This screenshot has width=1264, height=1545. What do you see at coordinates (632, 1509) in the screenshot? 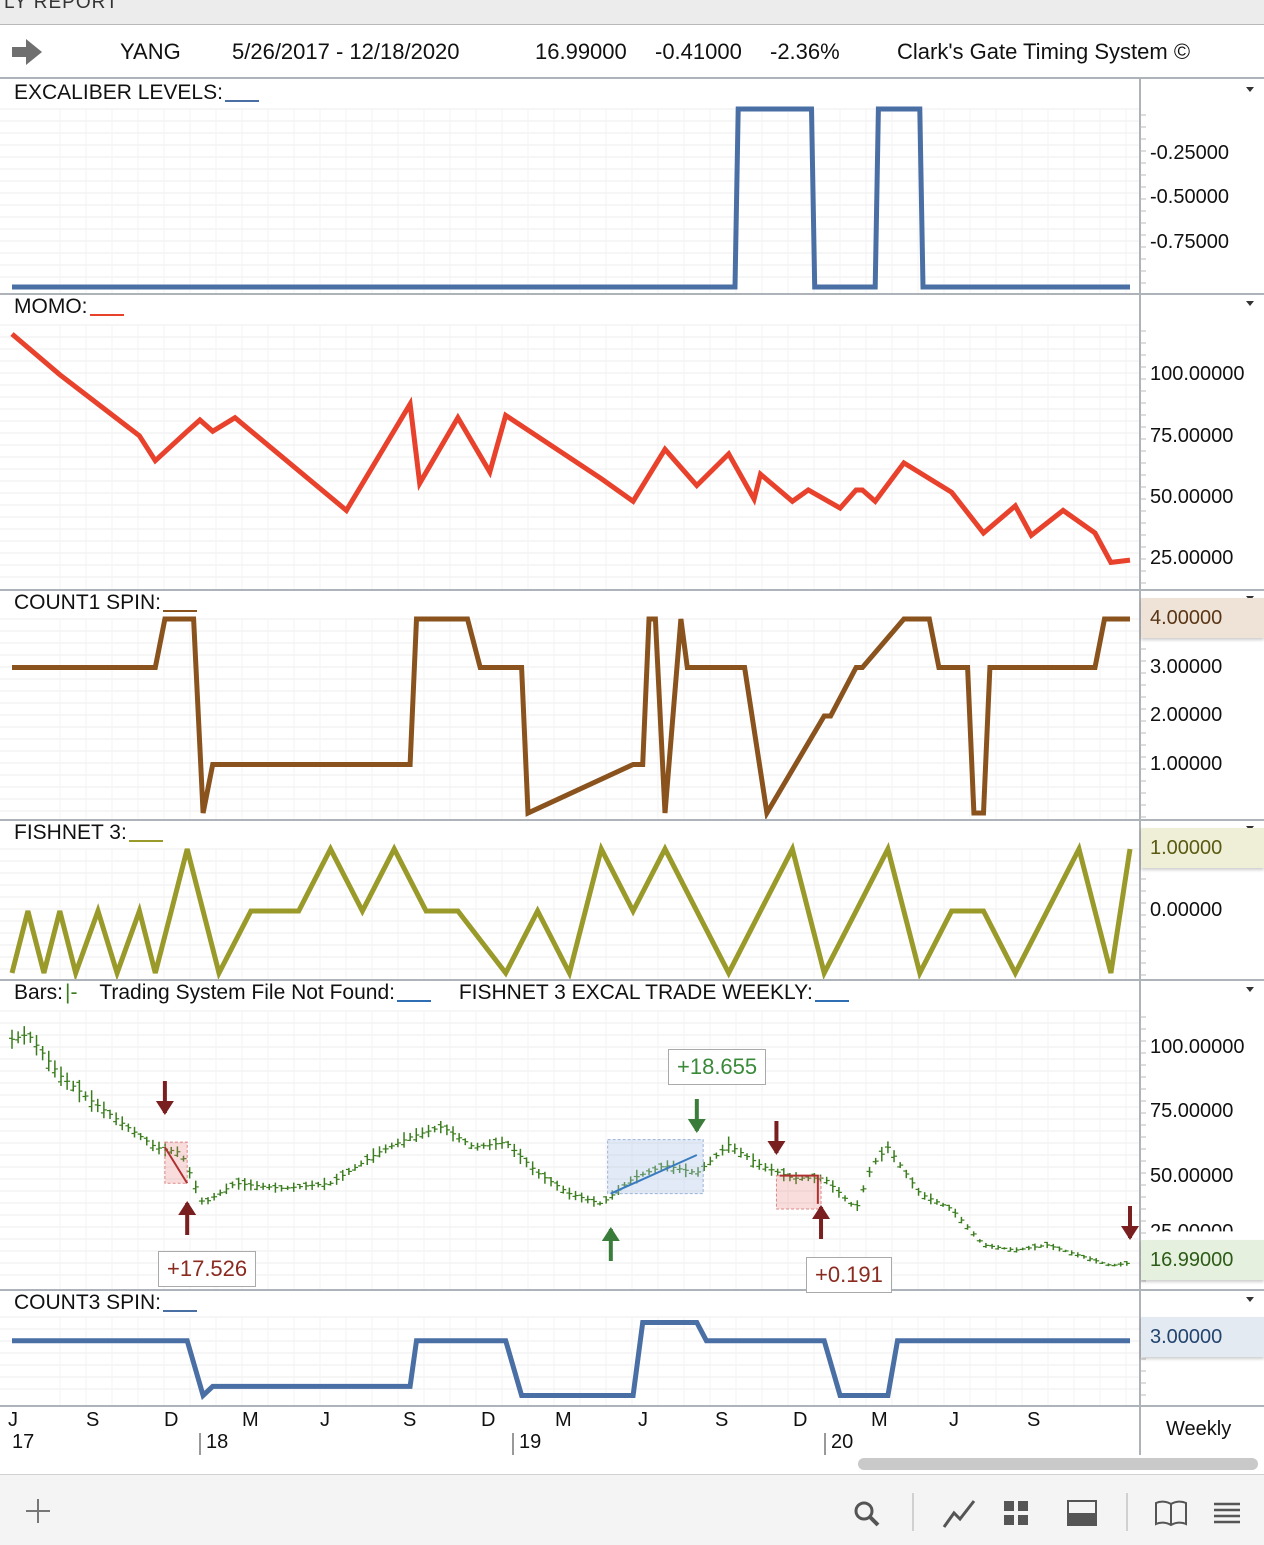
I see `bottom-toolbar` at bounding box center [632, 1509].